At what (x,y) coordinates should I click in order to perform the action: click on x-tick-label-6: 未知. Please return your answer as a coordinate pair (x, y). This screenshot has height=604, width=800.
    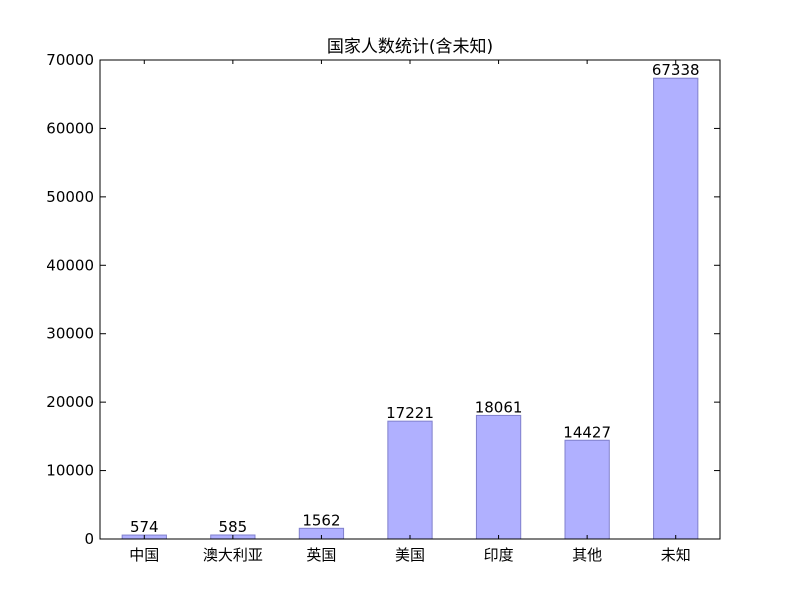
    Looking at the image, I should click on (676, 555).